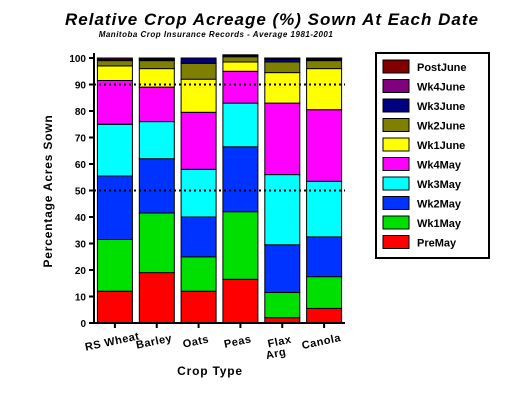 The height and width of the screenshot is (400, 522). Describe the element at coordinates (77, 59) in the screenshot. I see `y-tick-label-10: 100` at that location.